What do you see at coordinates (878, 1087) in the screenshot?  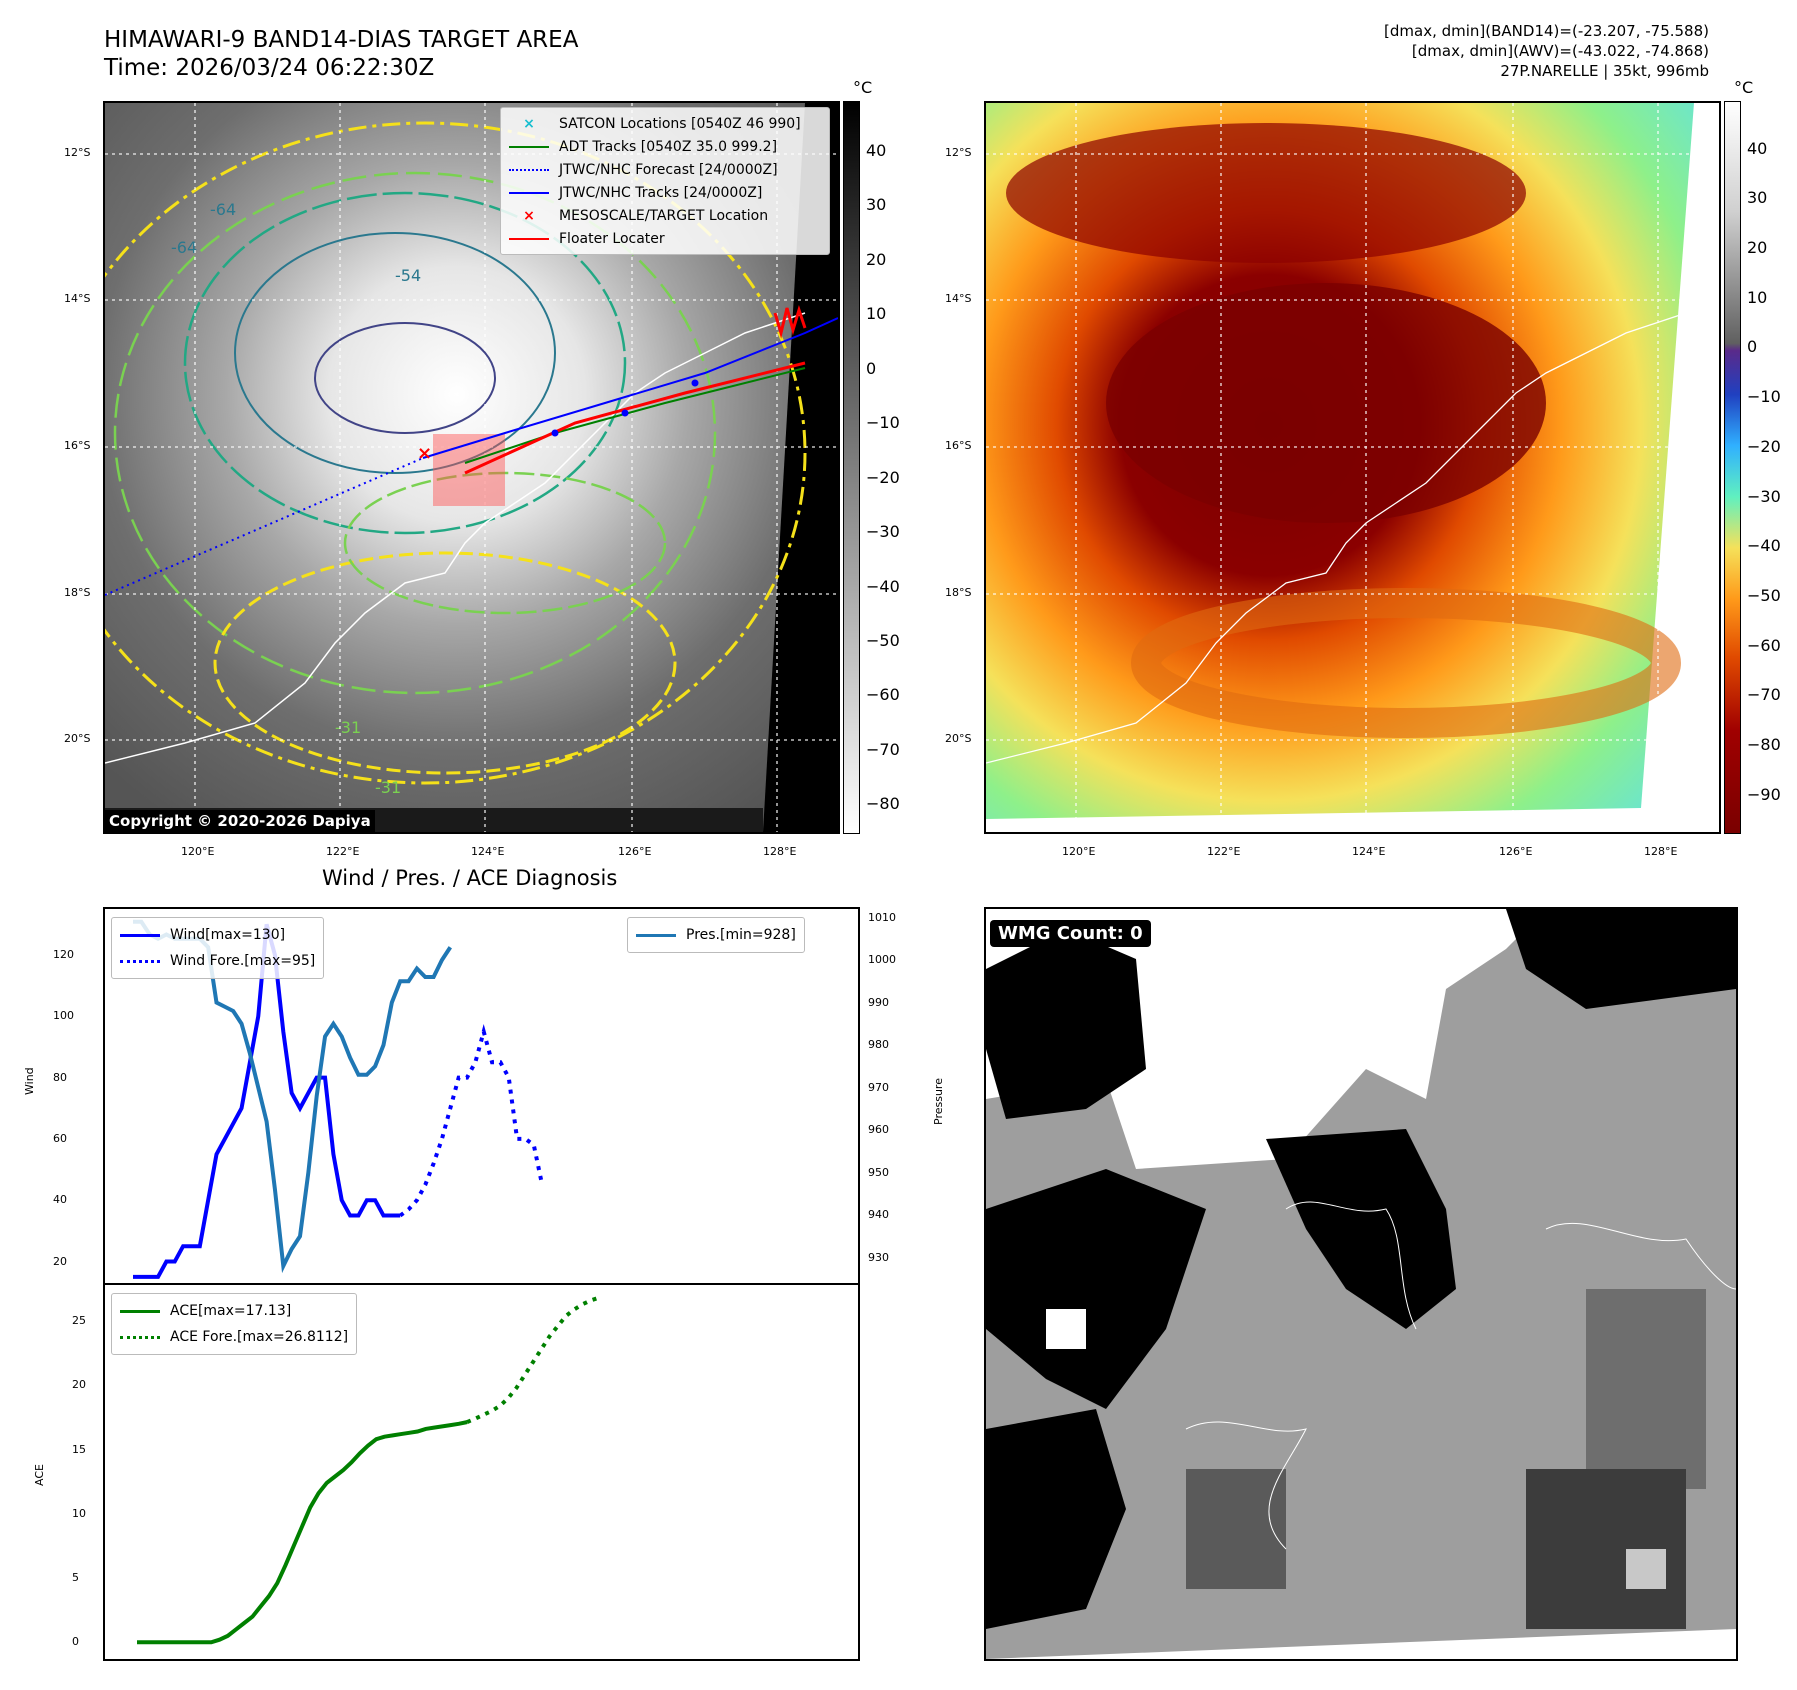 I see `pressure-tick-label: 970` at bounding box center [878, 1087].